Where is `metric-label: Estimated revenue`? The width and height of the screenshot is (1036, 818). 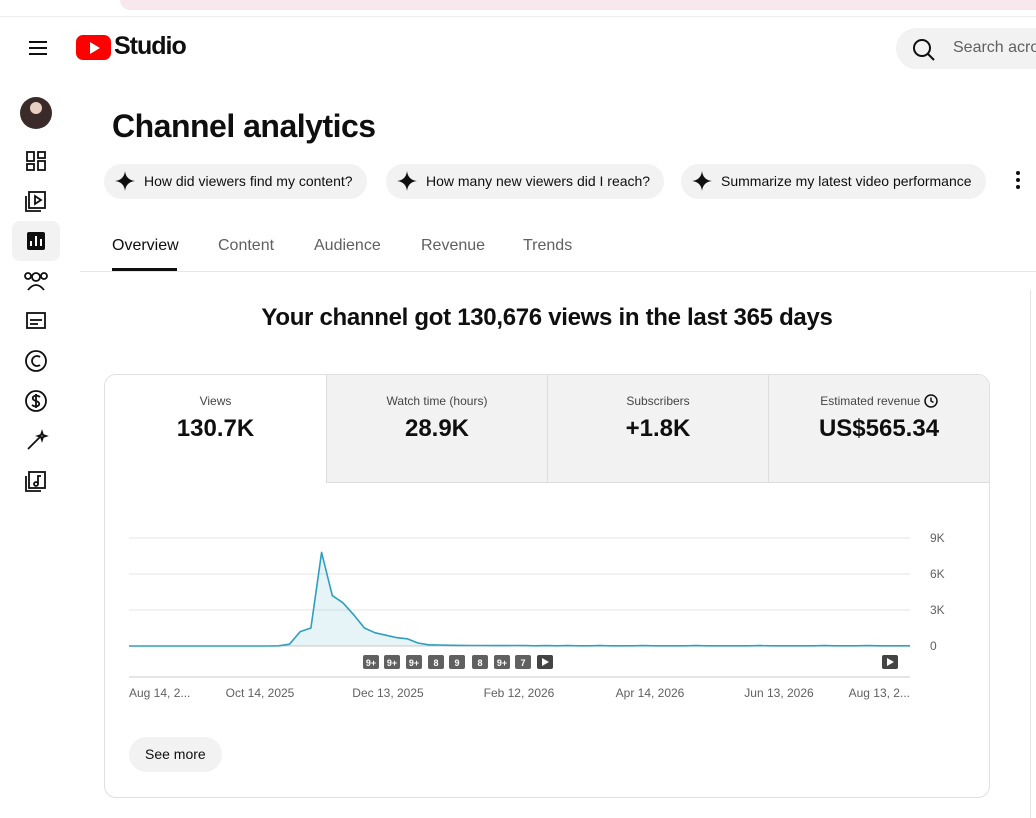
metric-label: Estimated revenue is located at coordinates (879, 401).